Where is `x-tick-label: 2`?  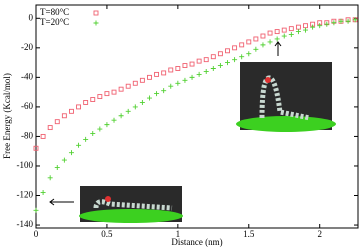
x-tick-label: 2 is located at coordinates (319, 234).